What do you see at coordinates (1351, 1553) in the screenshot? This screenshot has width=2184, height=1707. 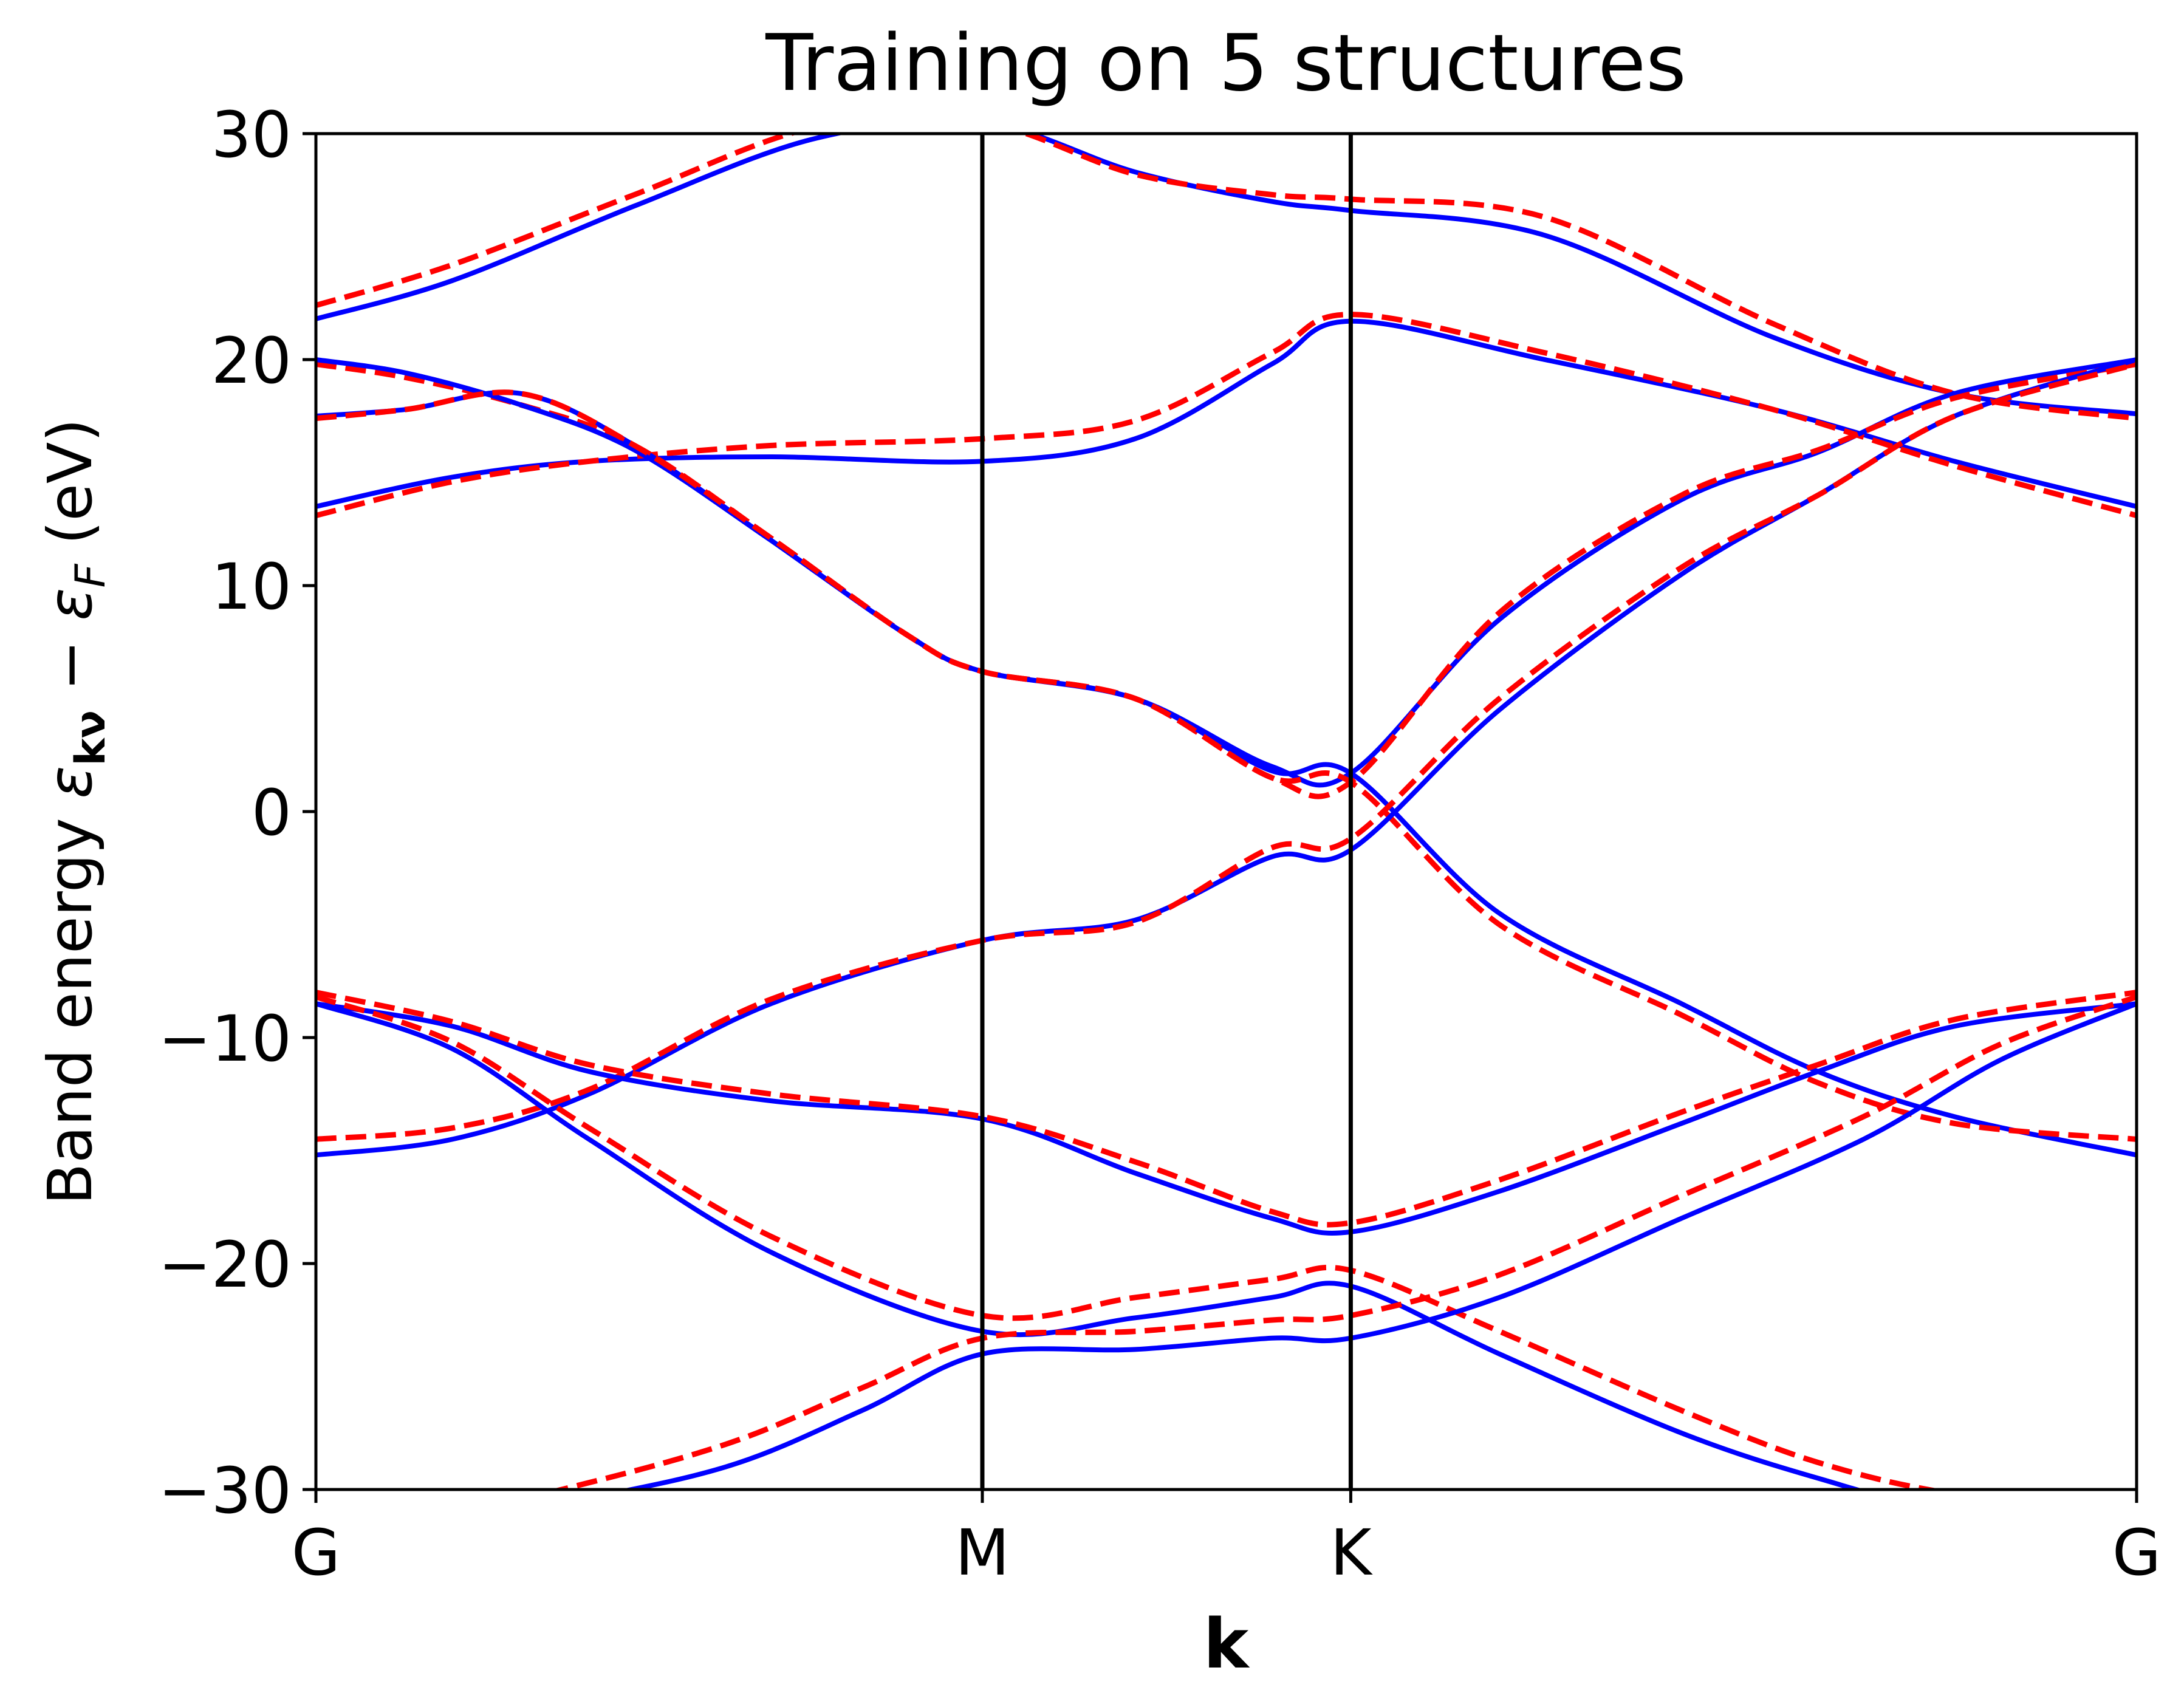 I see `x-tick-label-2: K` at bounding box center [1351, 1553].